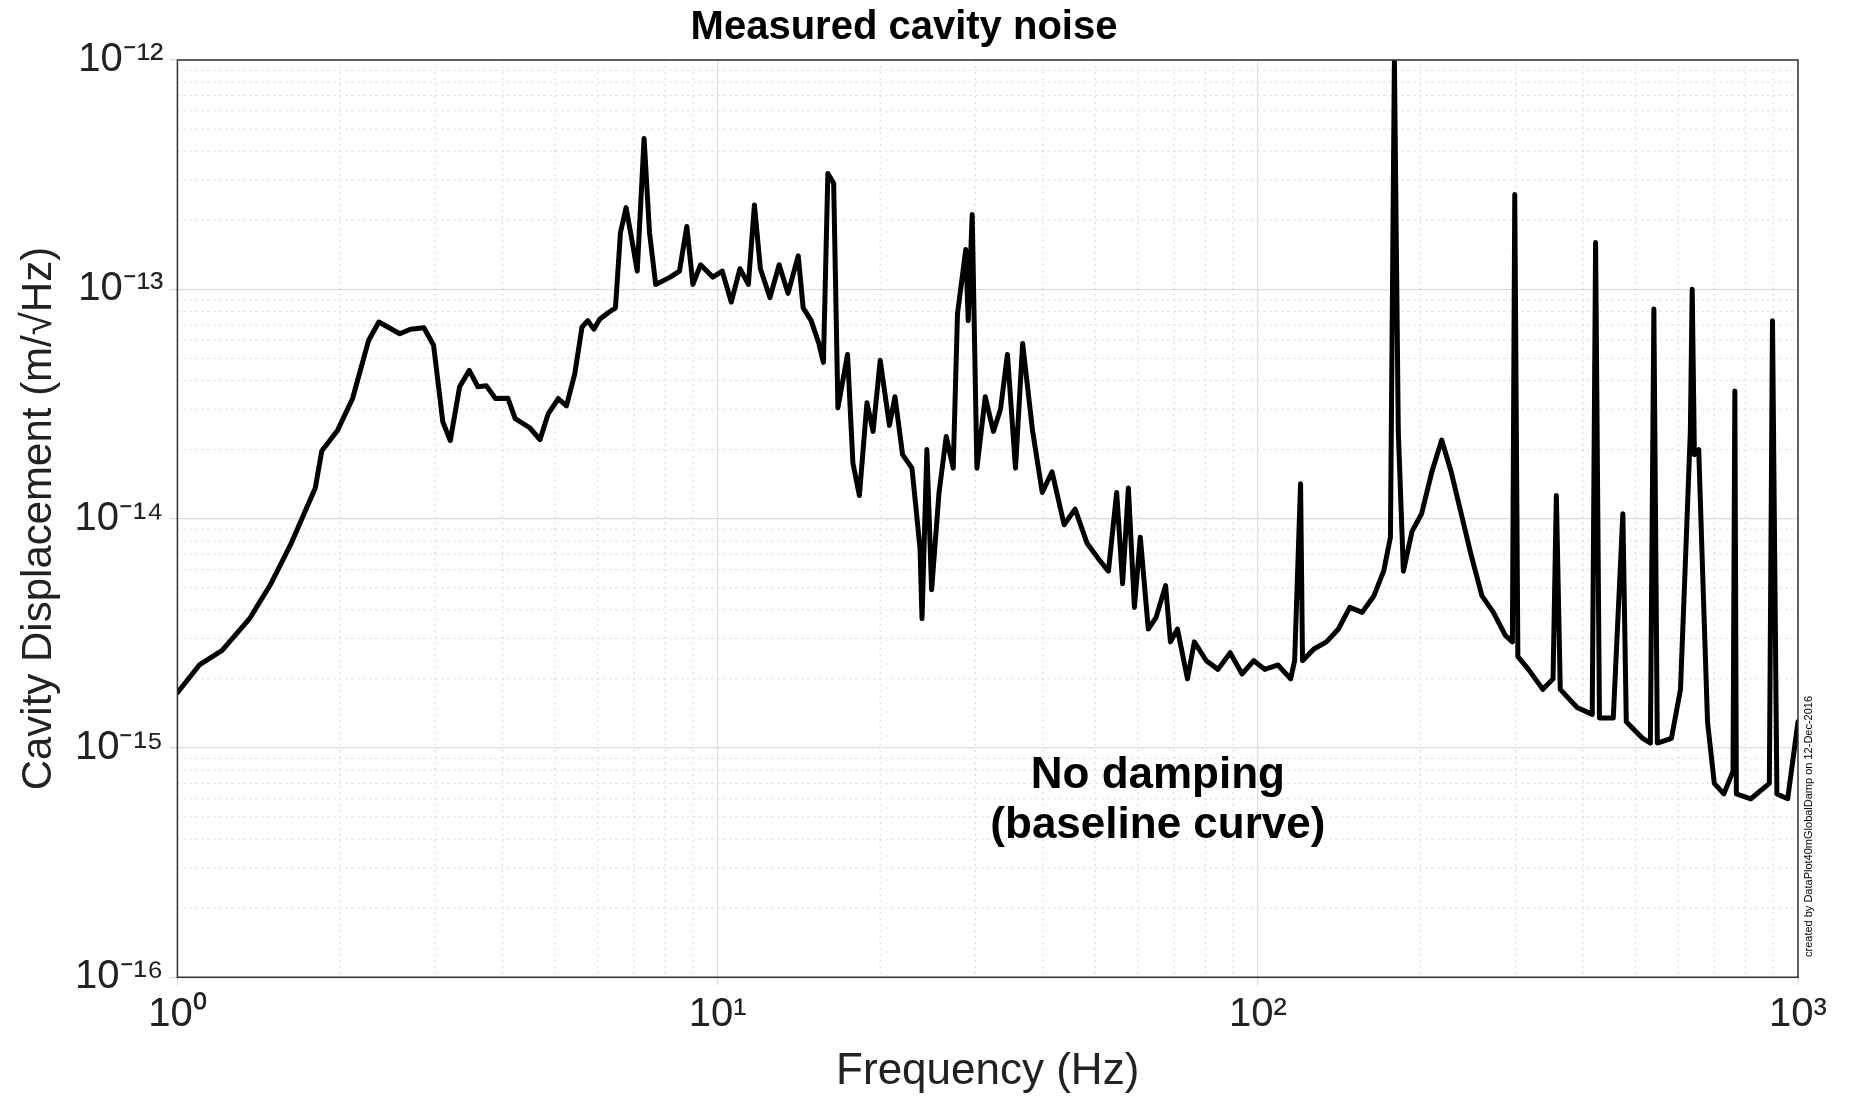 This screenshot has width=1858, height=1106. I want to click on text: created by DataPlot40mGlobalDamp on 12-Dec-2016, so click(1808, 827).